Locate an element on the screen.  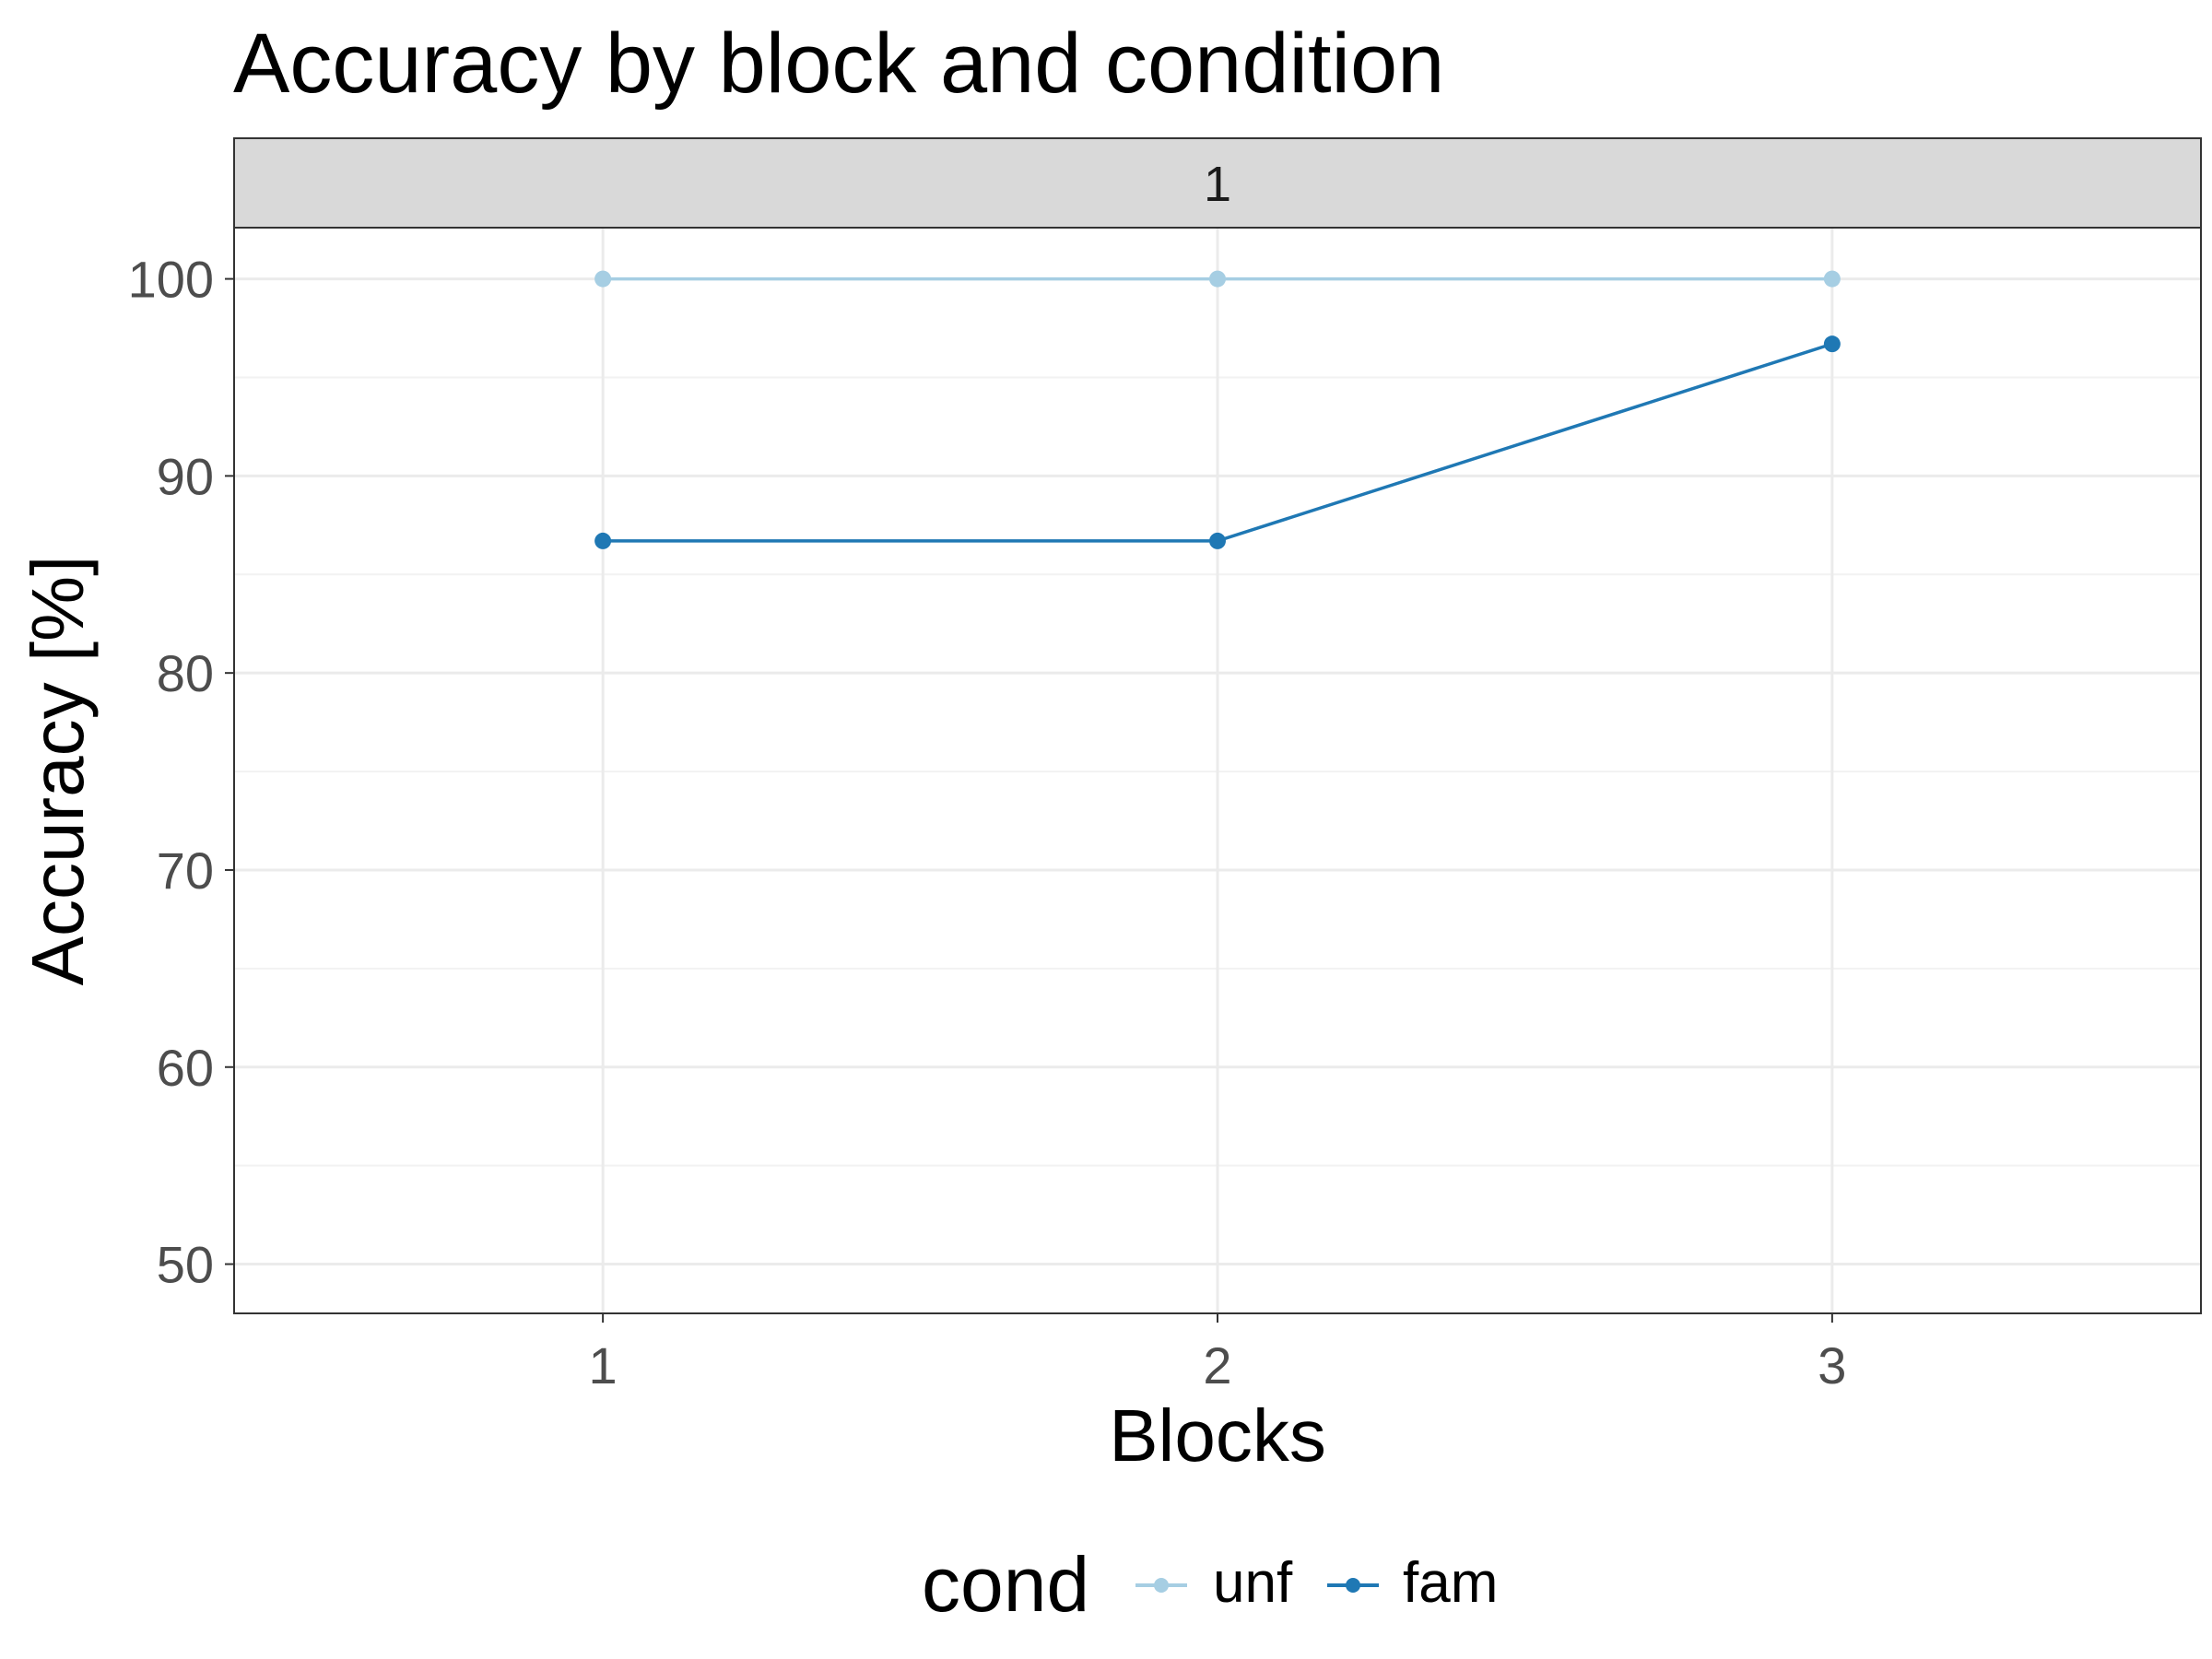
facet-strip is located at coordinates (1217, 183).